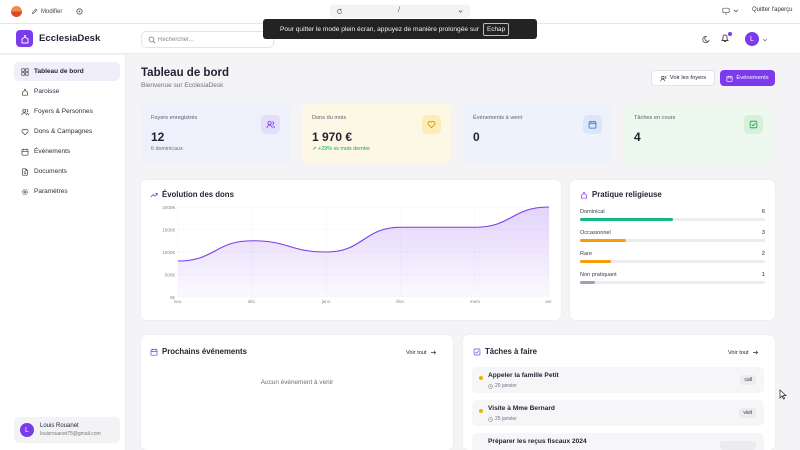  I want to click on task-type-badge: call, so click(748, 380).